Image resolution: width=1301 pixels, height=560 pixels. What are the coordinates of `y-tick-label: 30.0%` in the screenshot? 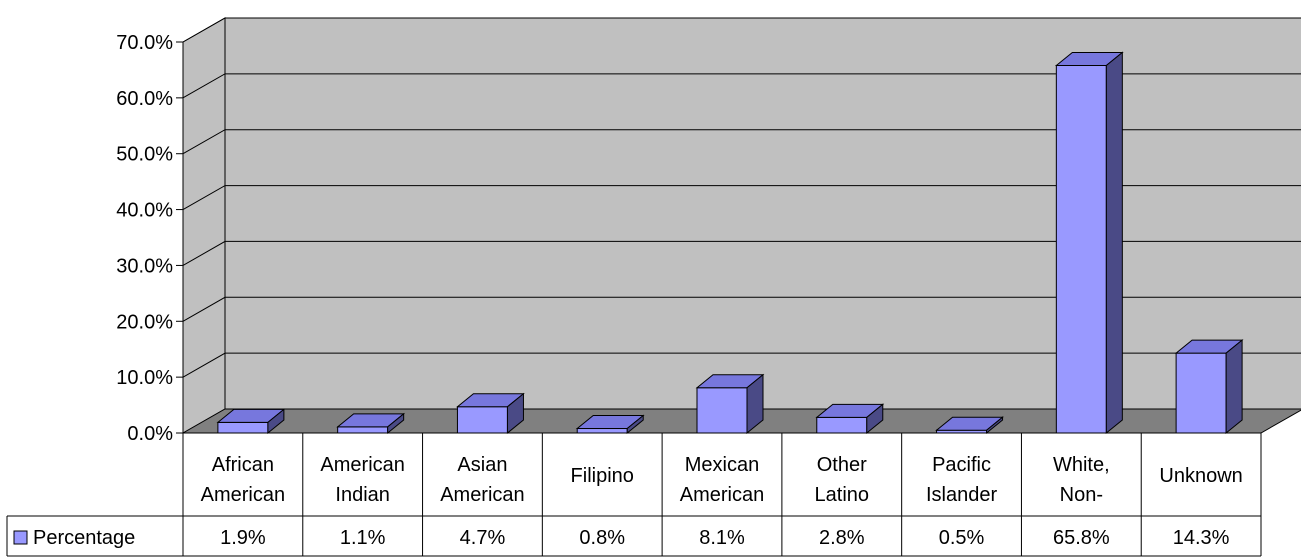 It's located at (144, 266).